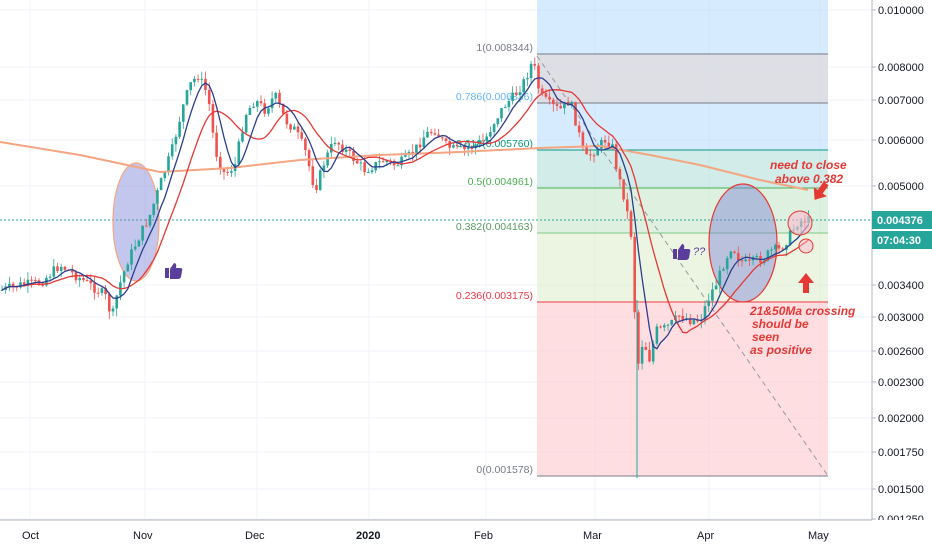 The image size is (932, 550). What do you see at coordinates (818, 536) in the screenshot?
I see `time-label-may: May` at bounding box center [818, 536].